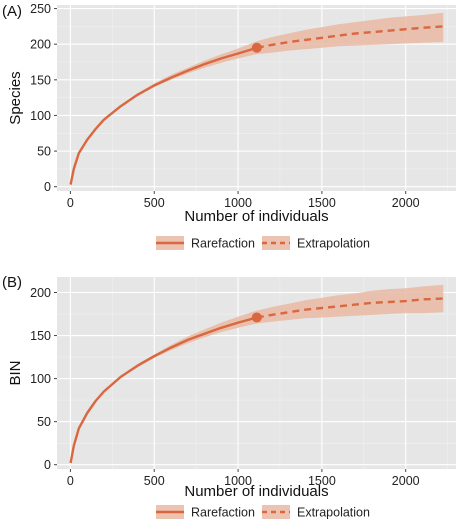 This screenshot has width=474, height=526. Describe the element at coordinates (12, 282) in the screenshot. I see `panel-label: (B)` at that location.